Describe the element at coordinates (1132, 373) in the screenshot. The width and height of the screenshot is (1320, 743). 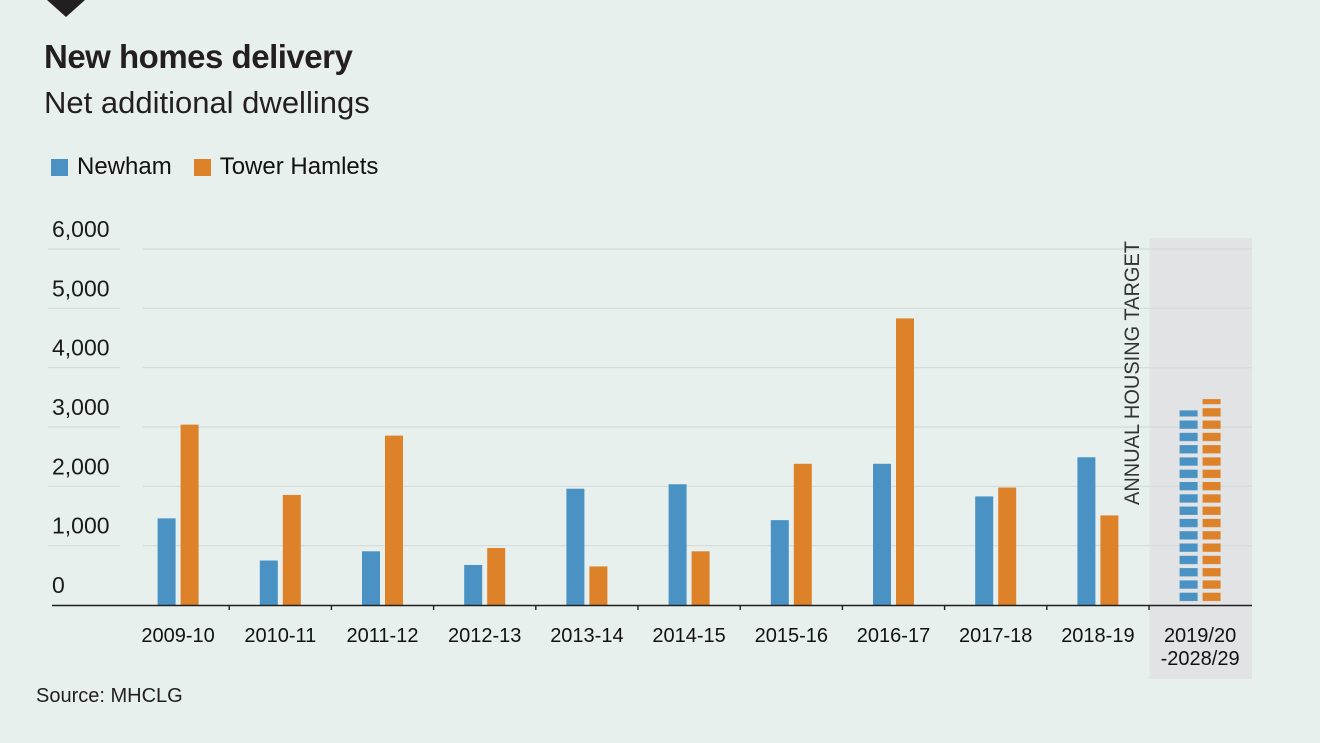
I see `annual-housing-target-label: ANNUAL HOUSING TARGET` at that location.